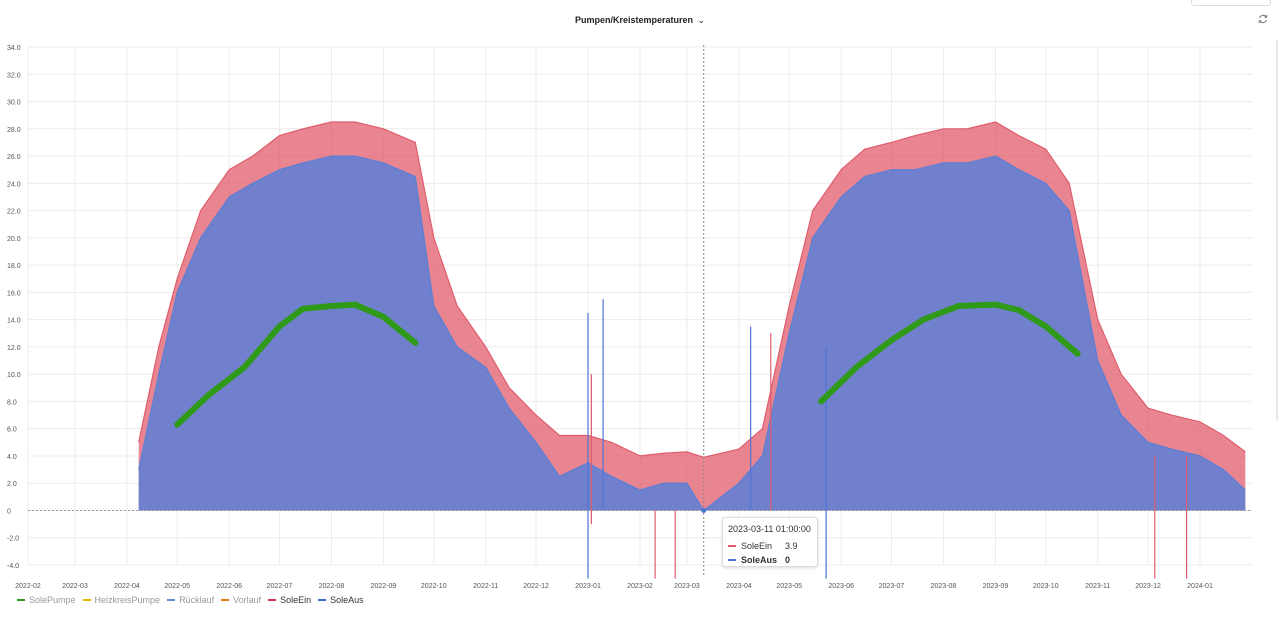 Image resolution: width=1280 pixels, height=625 pixels. Describe the element at coordinates (701, 20) in the screenshot. I see `chevron-down-icon: ⌄` at that location.